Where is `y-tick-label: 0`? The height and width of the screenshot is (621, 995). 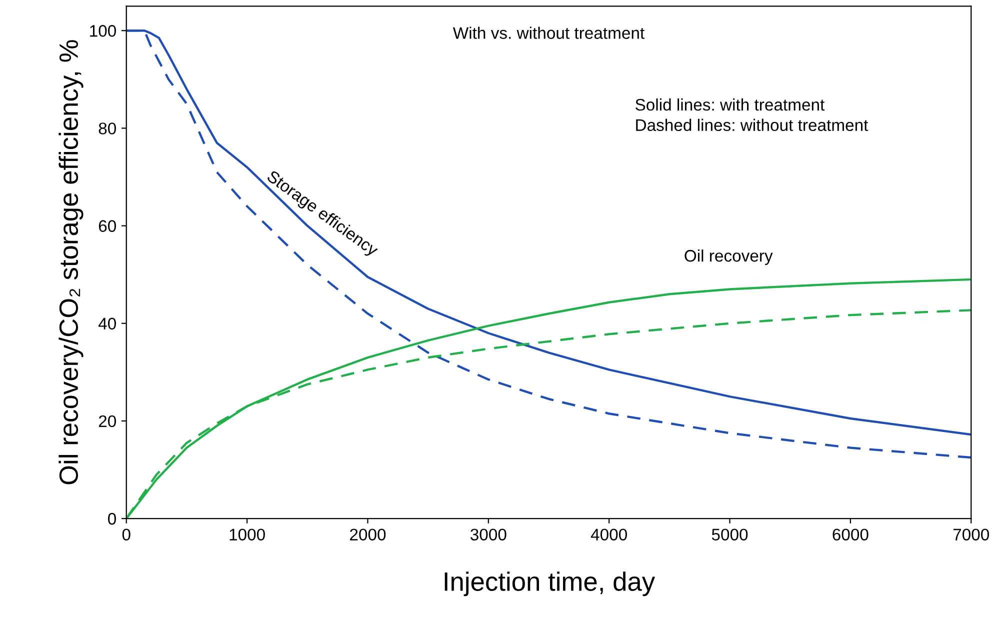 y-tick-label: 0 is located at coordinates (112, 518).